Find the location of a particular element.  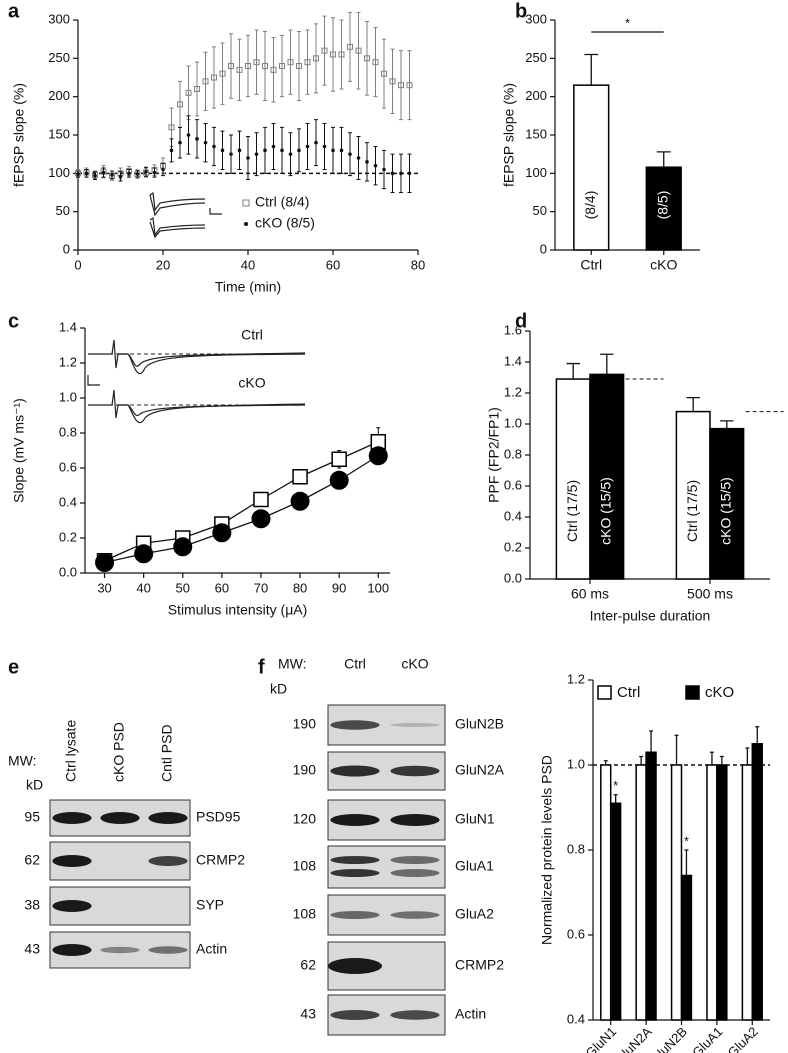

mw-label: MW: is located at coordinates (292, 664).